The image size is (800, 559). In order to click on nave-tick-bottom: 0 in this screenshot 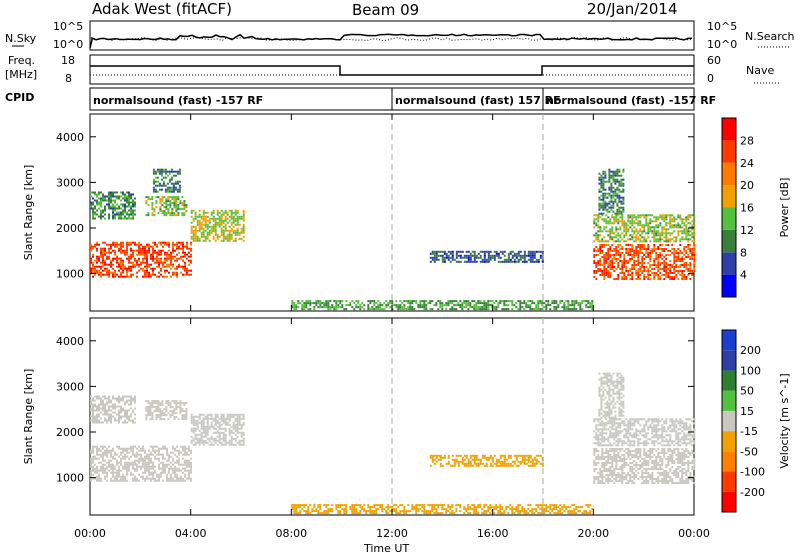, I will do `click(710, 78)`.